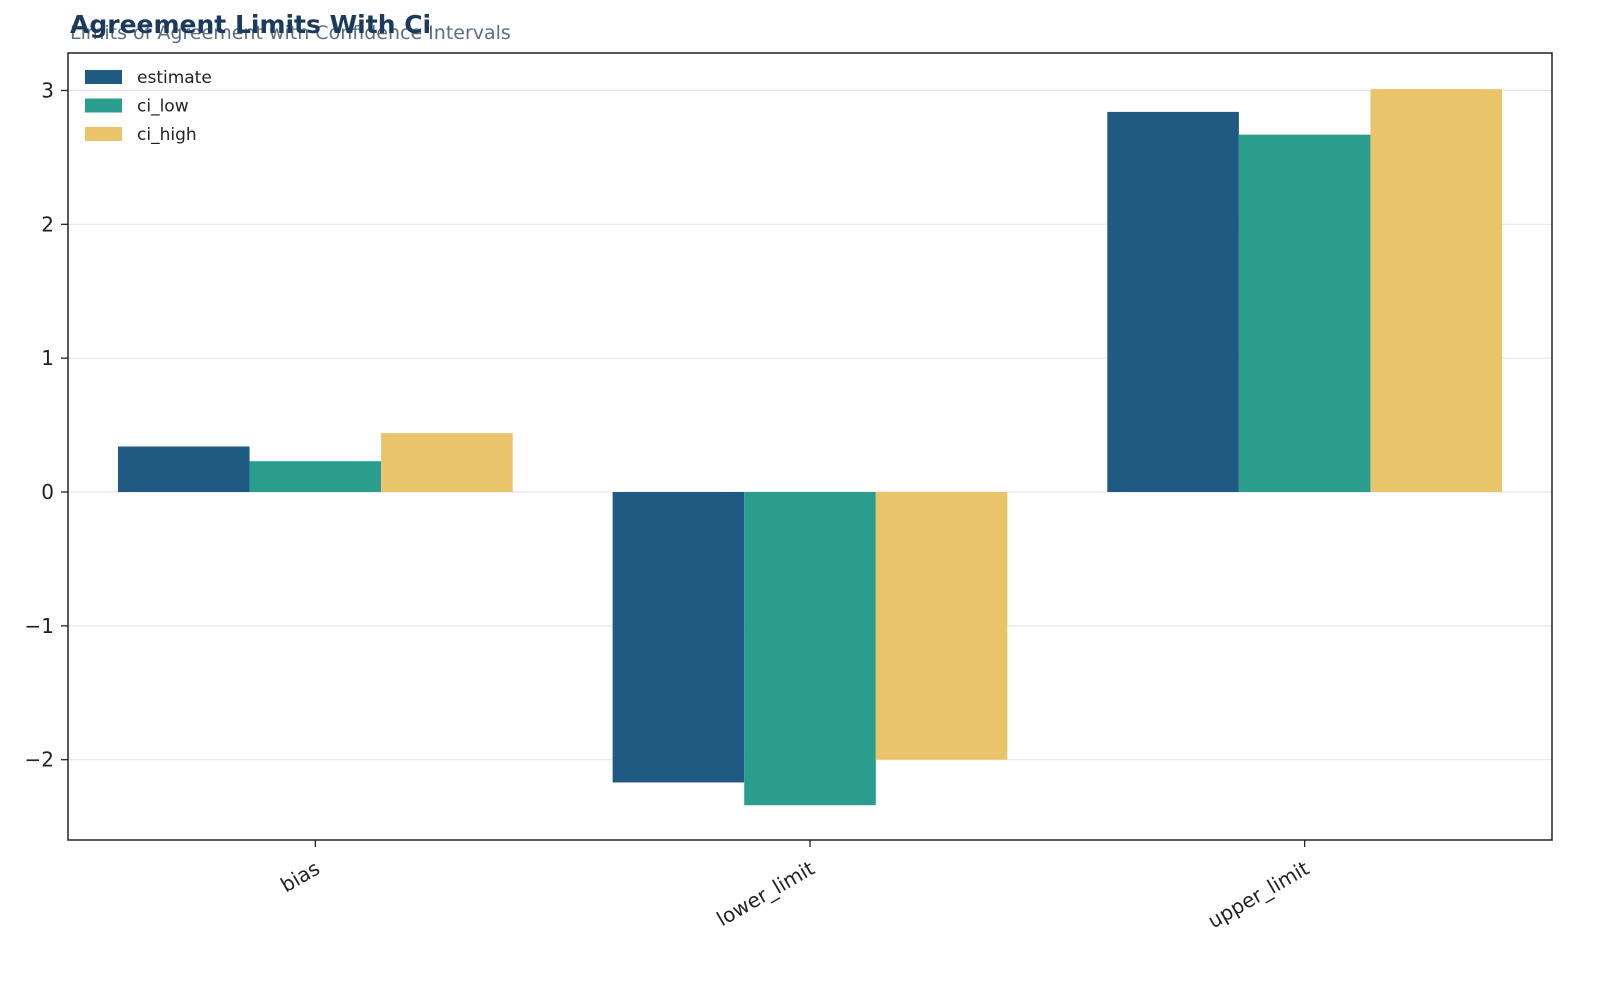 The height and width of the screenshot is (983, 1600). I want to click on y-tick-label: −1, so click(39, 626).